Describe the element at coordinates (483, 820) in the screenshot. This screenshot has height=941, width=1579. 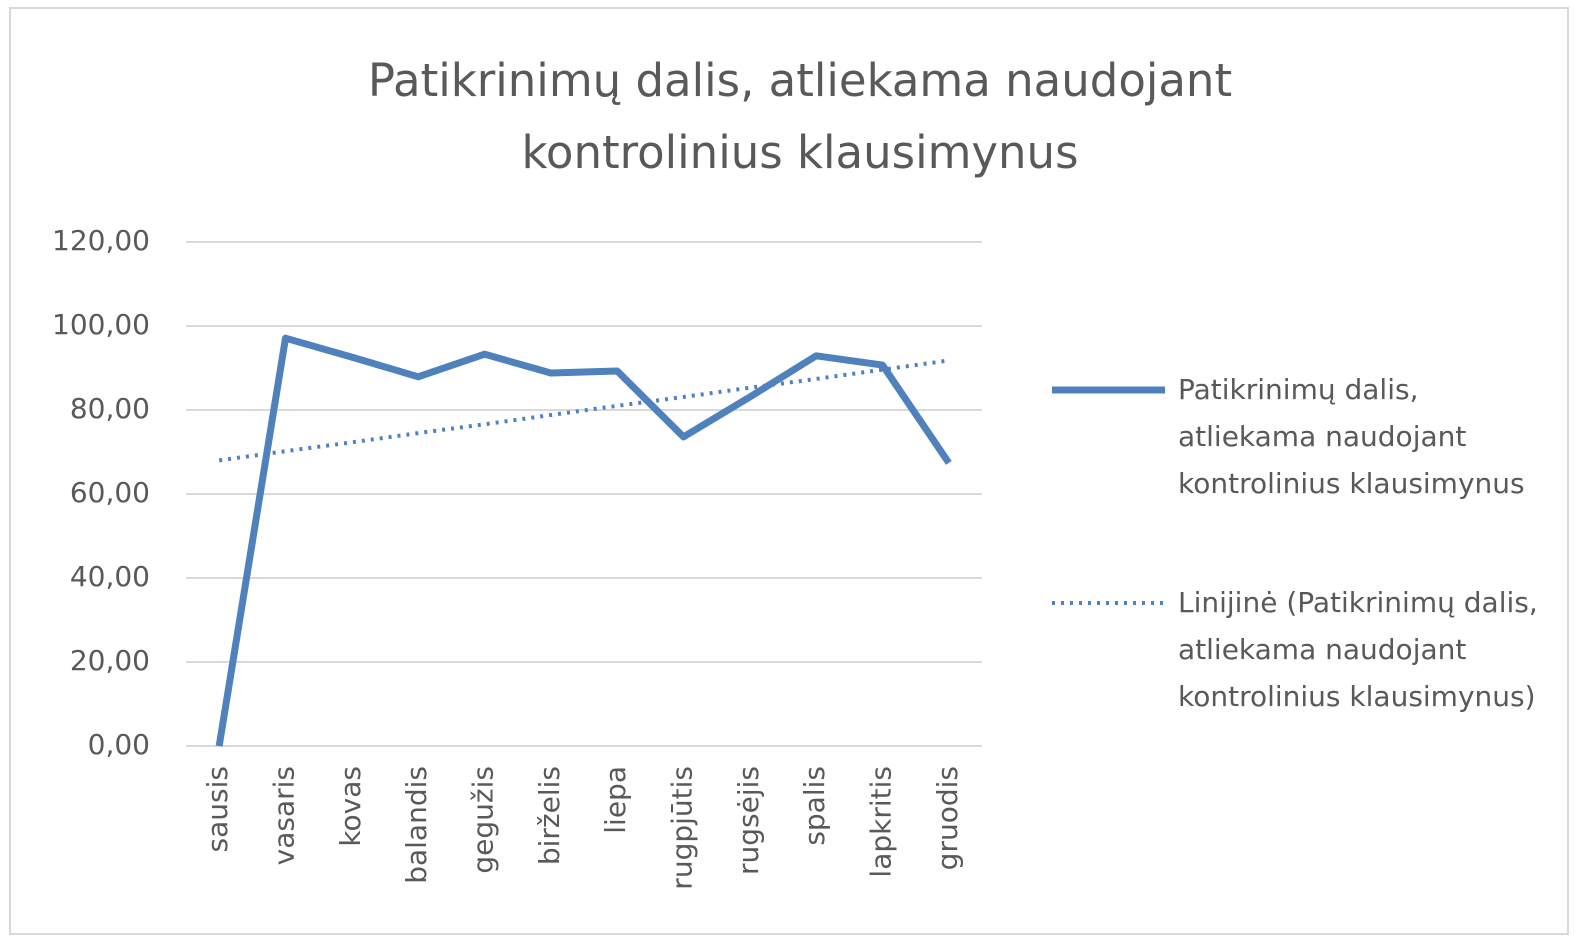
I see `x-tick-label: gegužis` at that location.